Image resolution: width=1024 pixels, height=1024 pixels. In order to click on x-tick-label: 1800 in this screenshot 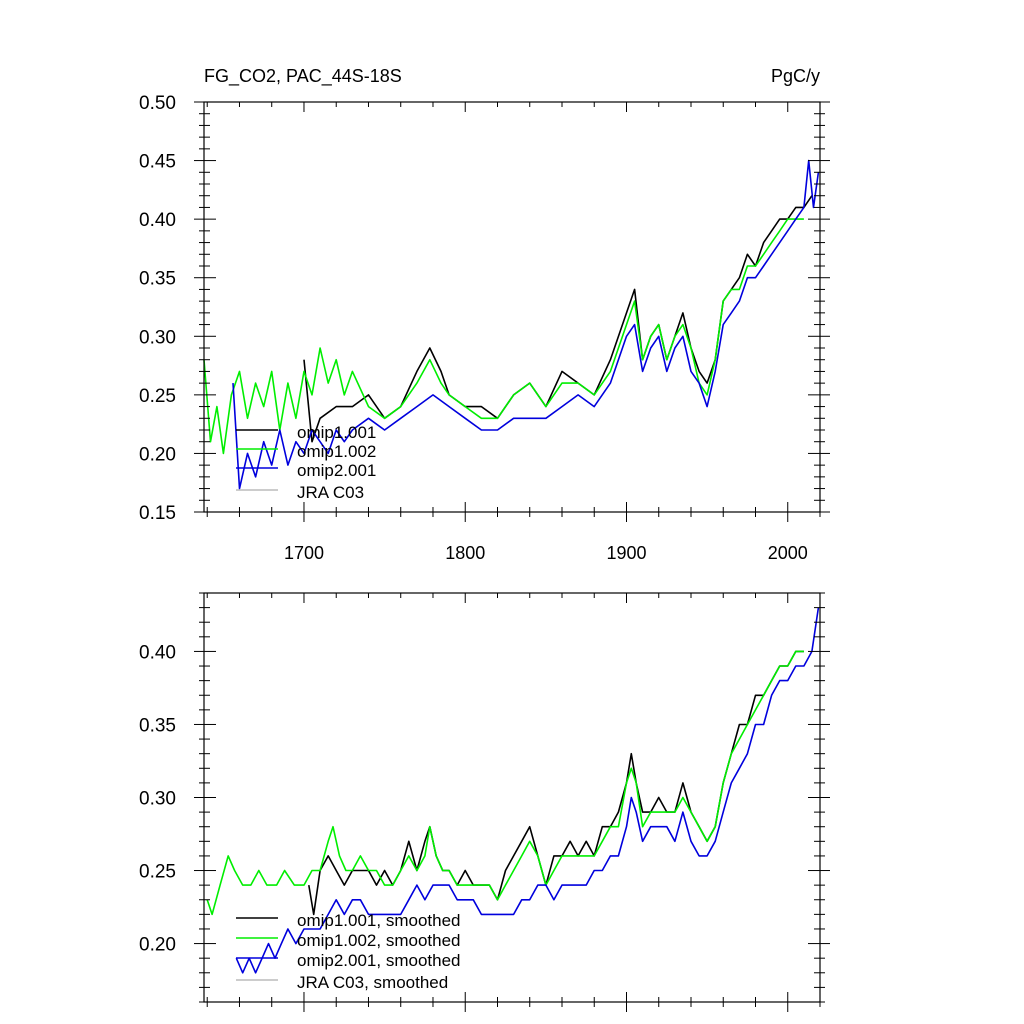, I will do `click(465, 553)`.